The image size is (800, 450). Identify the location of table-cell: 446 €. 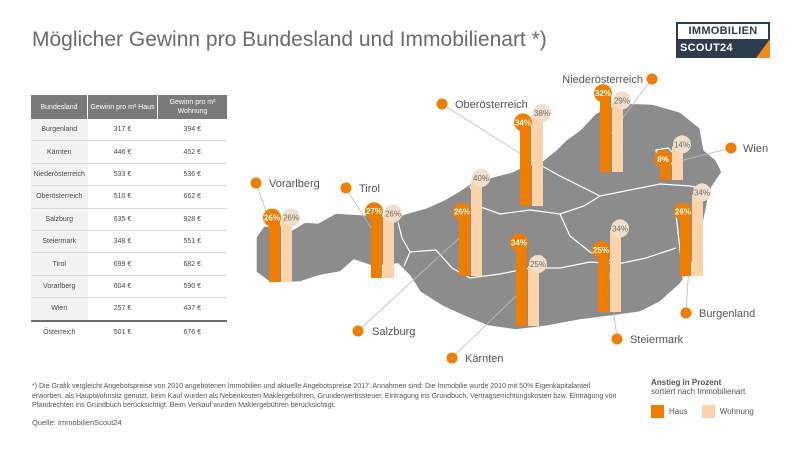
(122, 152).